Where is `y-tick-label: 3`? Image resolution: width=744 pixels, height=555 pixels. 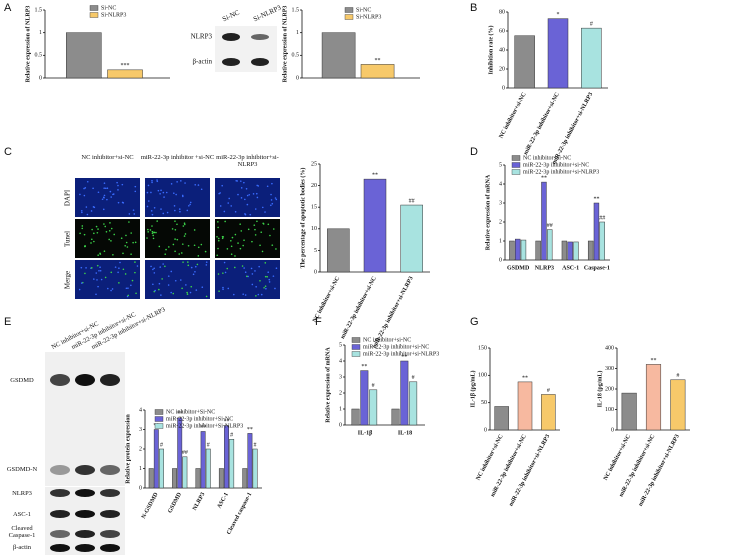
y-tick-label: 3 is located at coordinates (140, 430).